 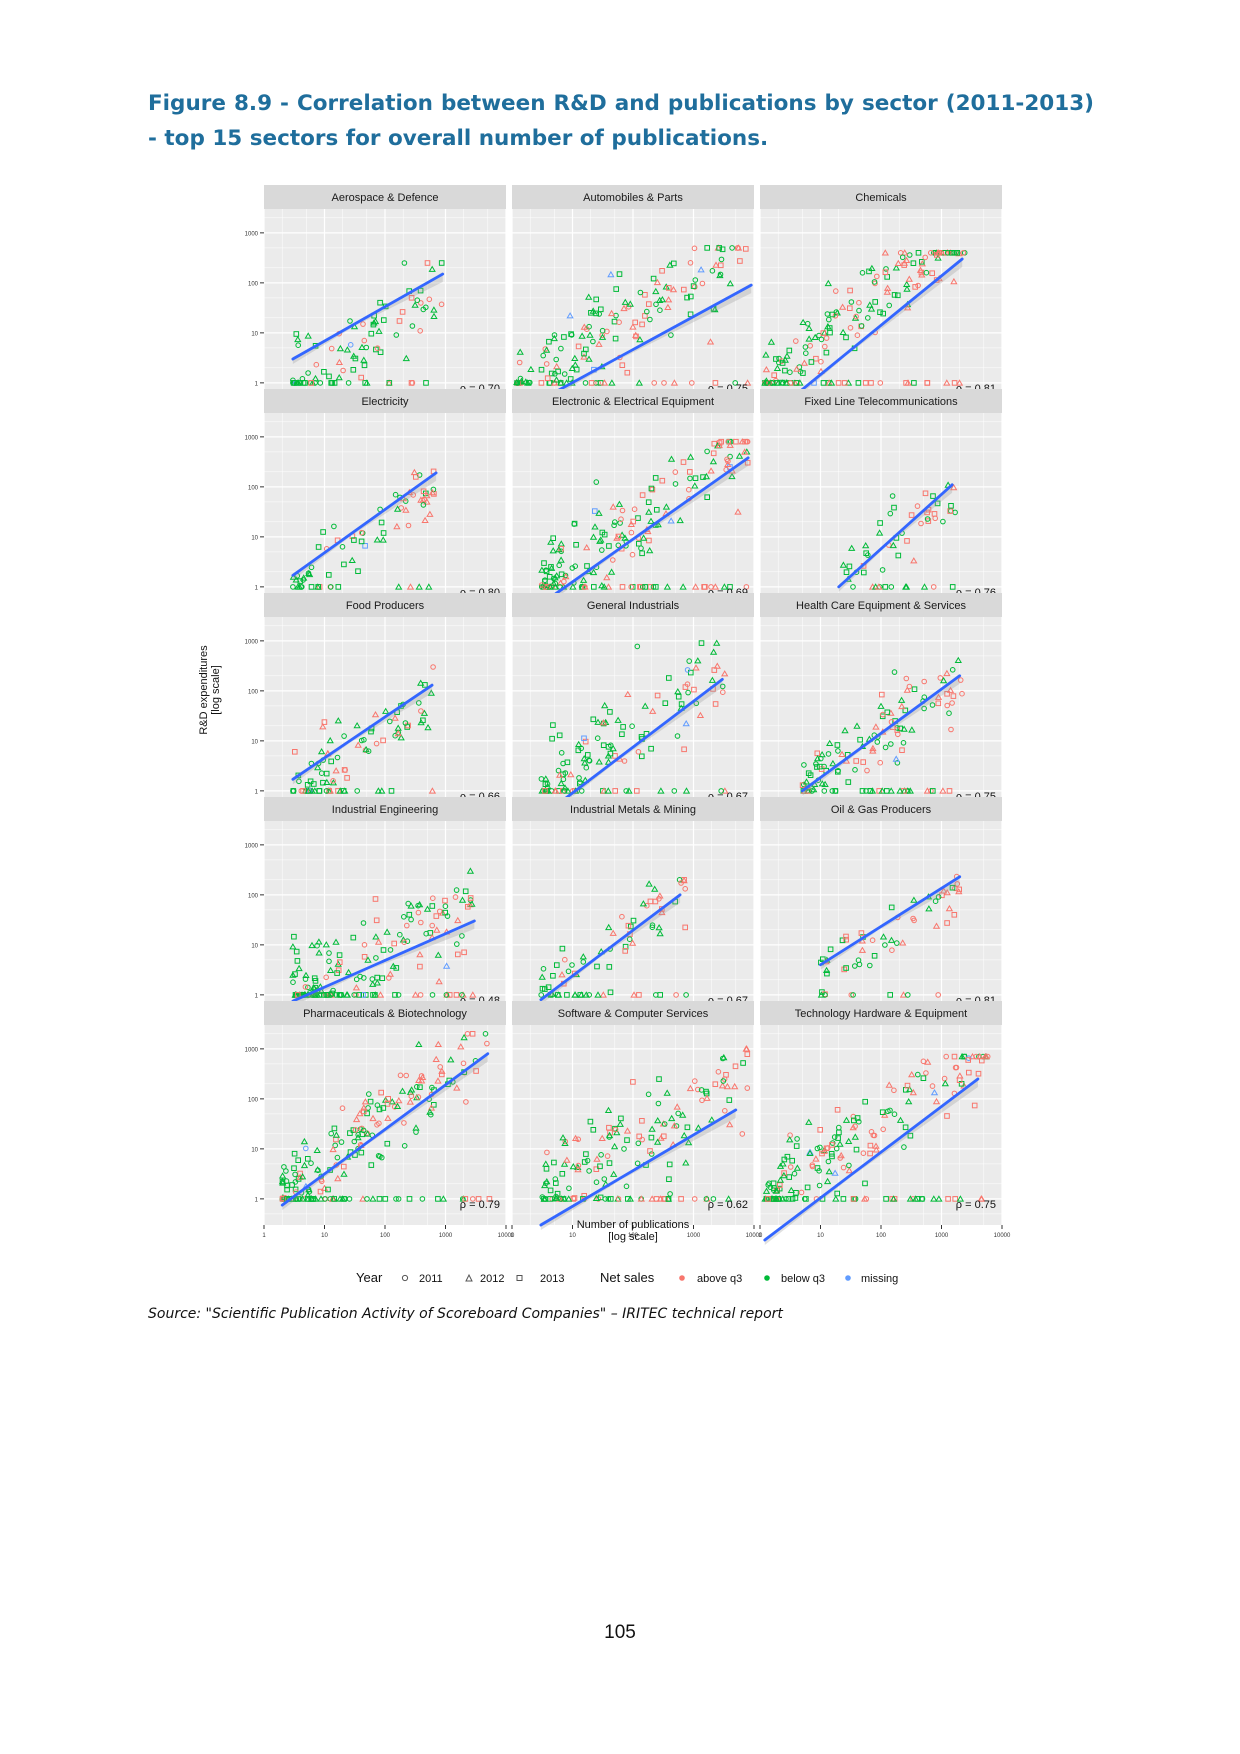 I want to click on fit-line, so click(x=890, y=921).